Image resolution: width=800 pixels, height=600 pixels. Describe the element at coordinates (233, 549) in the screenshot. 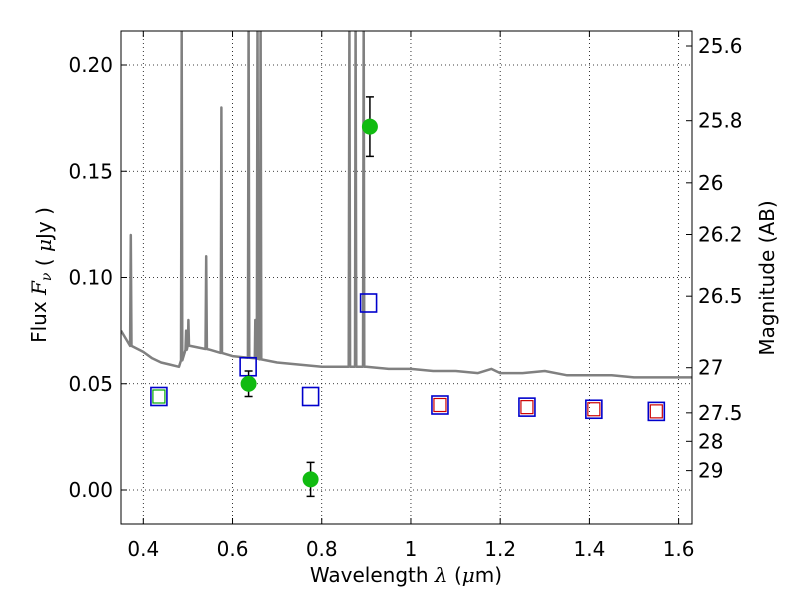

I see `x-tick-label: 0.6` at that location.